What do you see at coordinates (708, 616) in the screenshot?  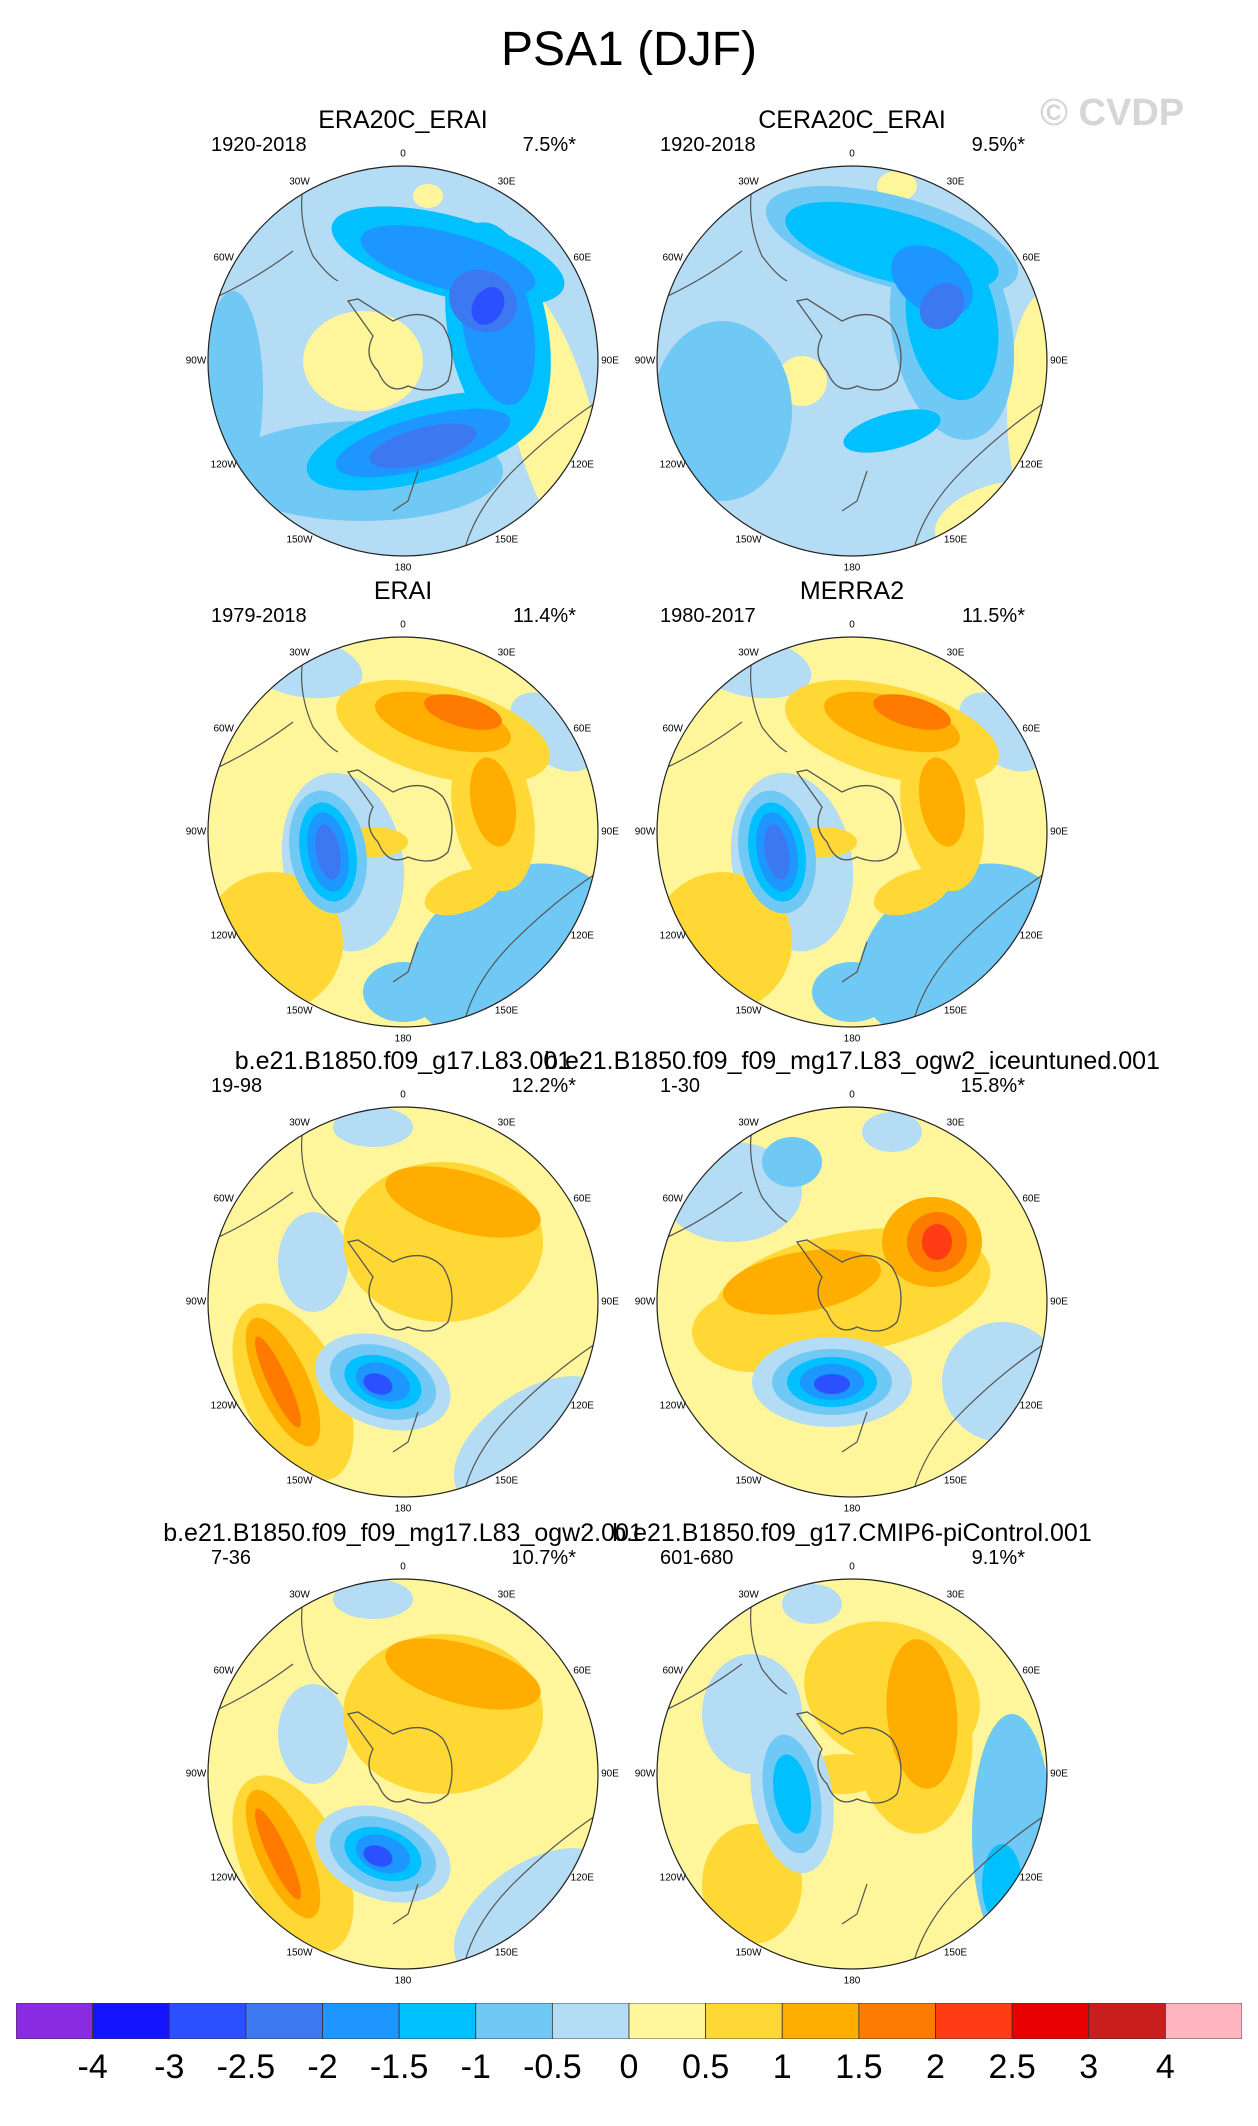 I see `panel-years: 1980-2017` at bounding box center [708, 616].